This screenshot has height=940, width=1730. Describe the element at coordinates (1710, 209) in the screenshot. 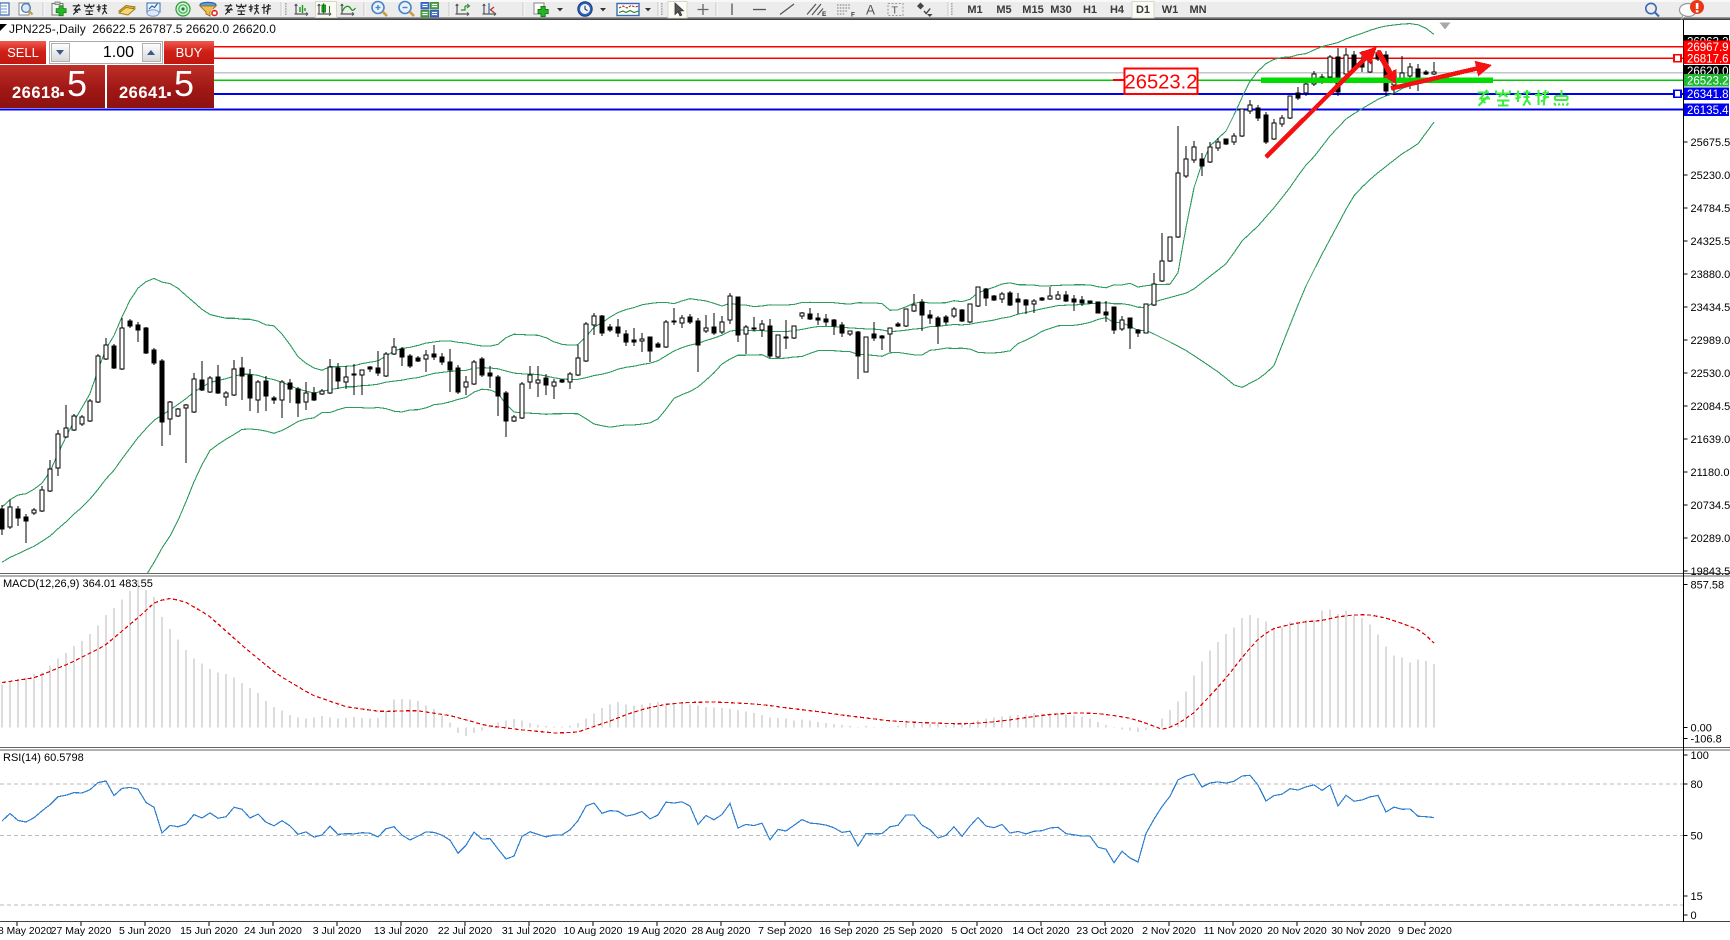

I see `svg-text: 24784.5` at that location.